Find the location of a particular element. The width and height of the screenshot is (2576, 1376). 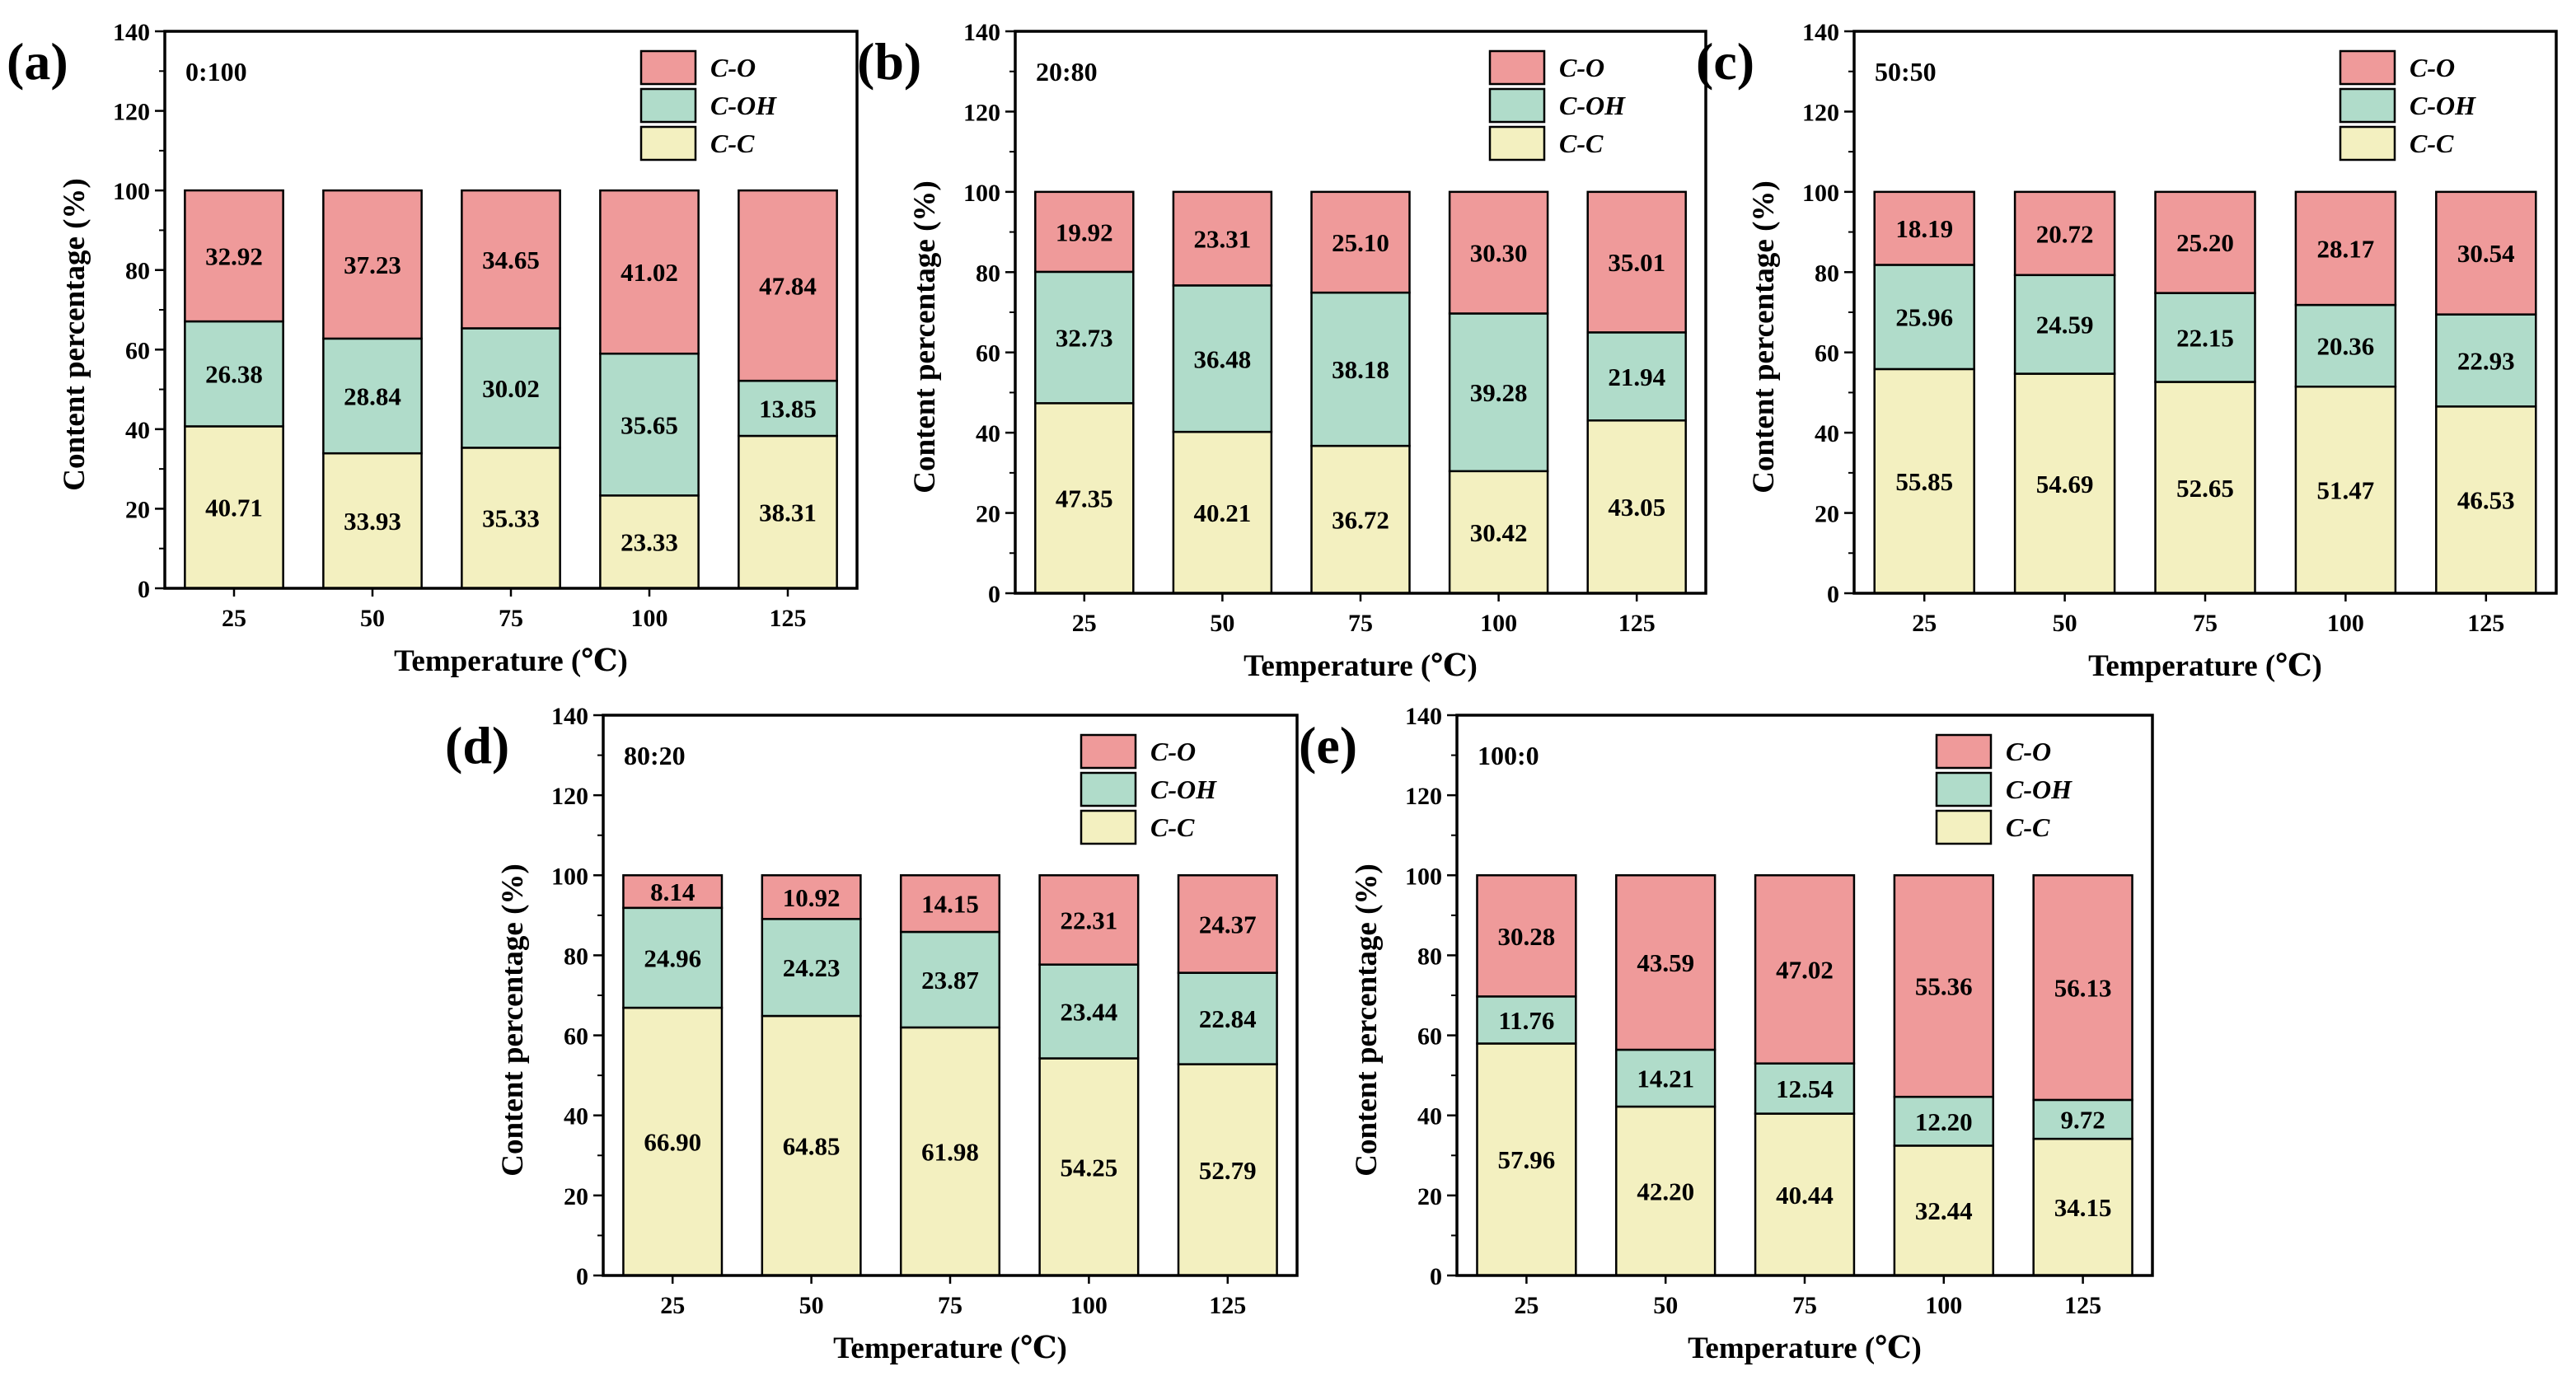

data-label: 61.98 is located at coordinates (950, 1151).